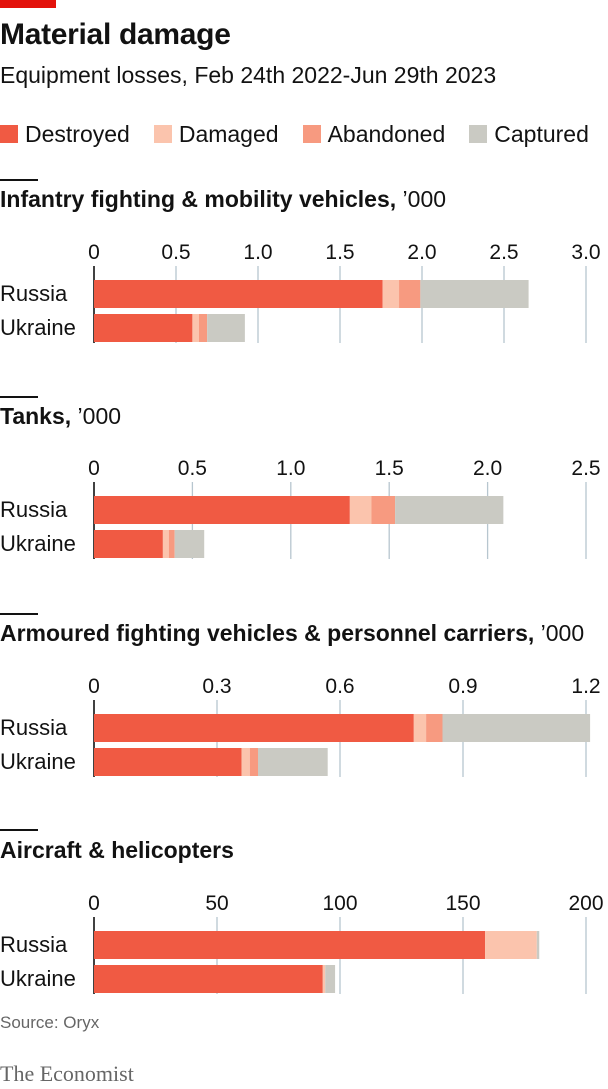 Image resolution: width=608 pixels, height=1089 pixels. I want to click on tick-label: 0.6, so click(339, 686).